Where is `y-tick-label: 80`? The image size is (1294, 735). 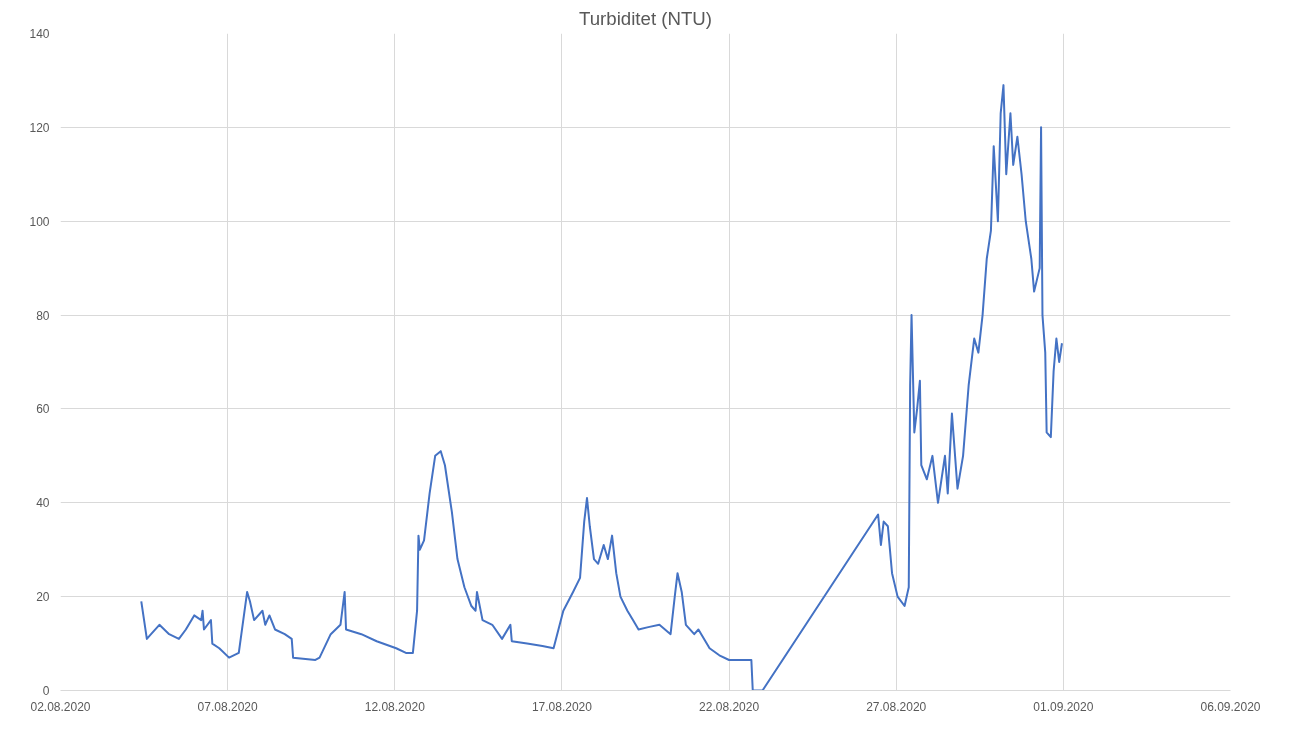 y-tick-label: 80 is located at coordinates (43, 315).